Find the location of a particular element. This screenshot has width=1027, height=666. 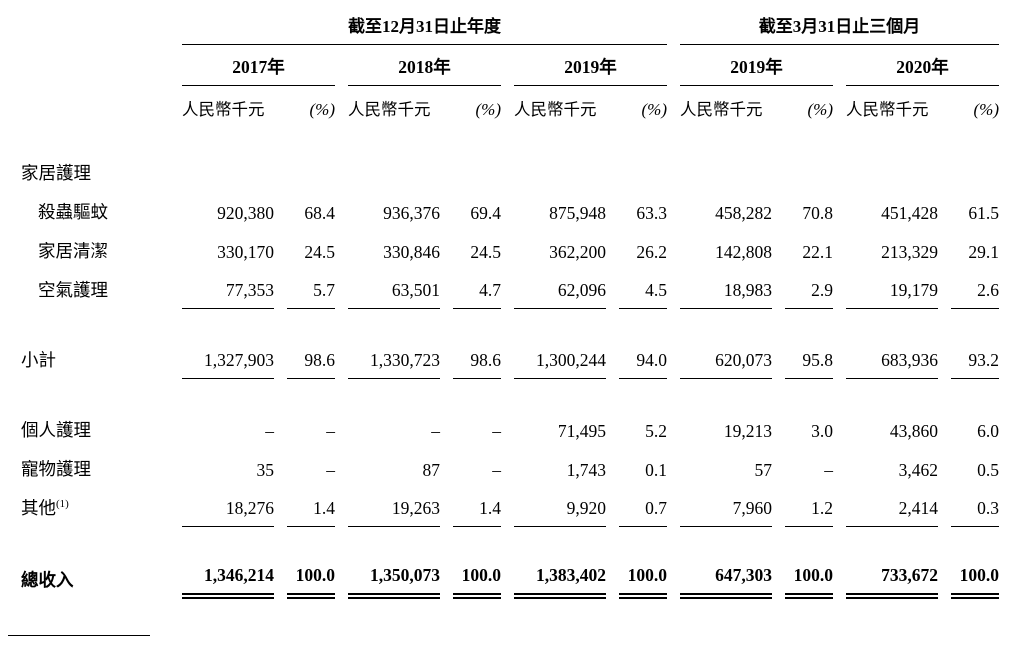

row-label: 家居清潔 is located at coordinates (73, 251).